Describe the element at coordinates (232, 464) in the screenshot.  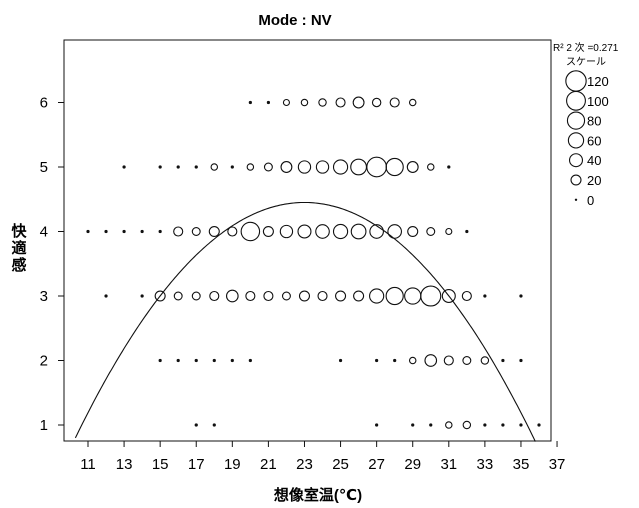
I see `x-tick-label: 19` at that location.